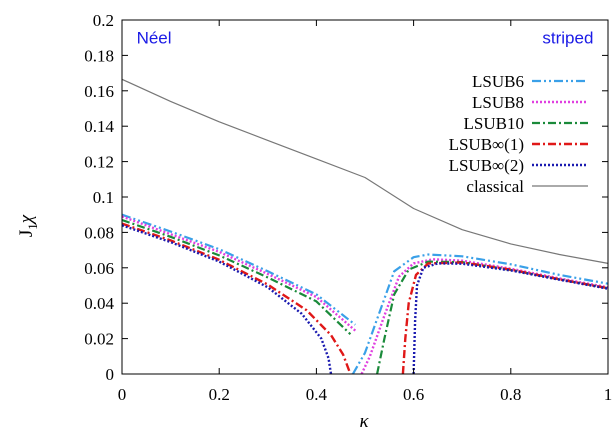 Image resolution: width=613 pixels, height=434 pixels. I want to click on x-axis-label: κ, so click(364, 421).